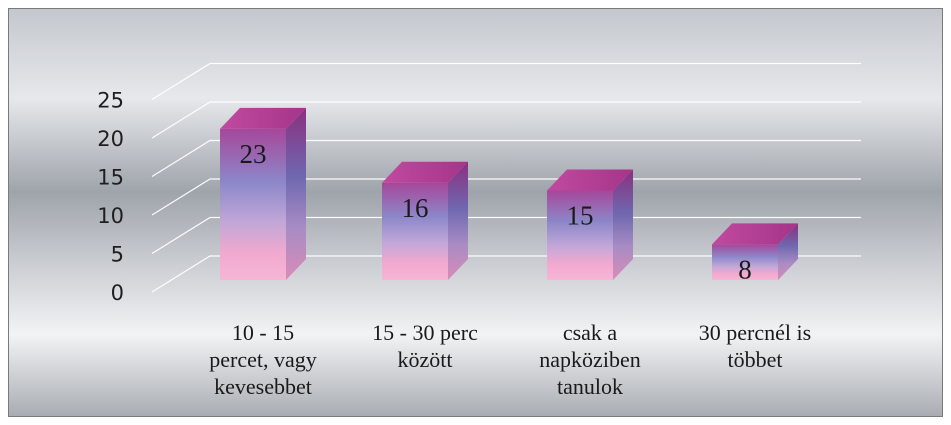 This screenshot has width=951, height=425. I want to click on x-category-label-line: 30 percnél is, so click(755, 332).